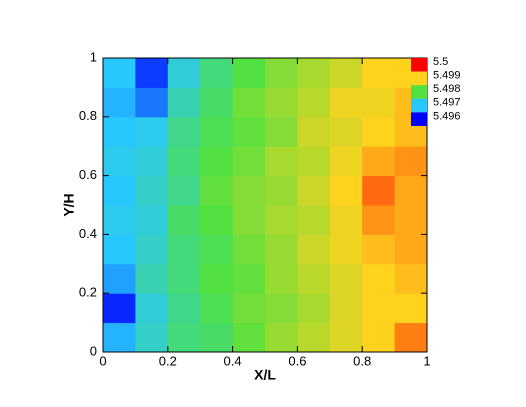  I want to click on x-tick-label: 0.6, so click(297, 360).